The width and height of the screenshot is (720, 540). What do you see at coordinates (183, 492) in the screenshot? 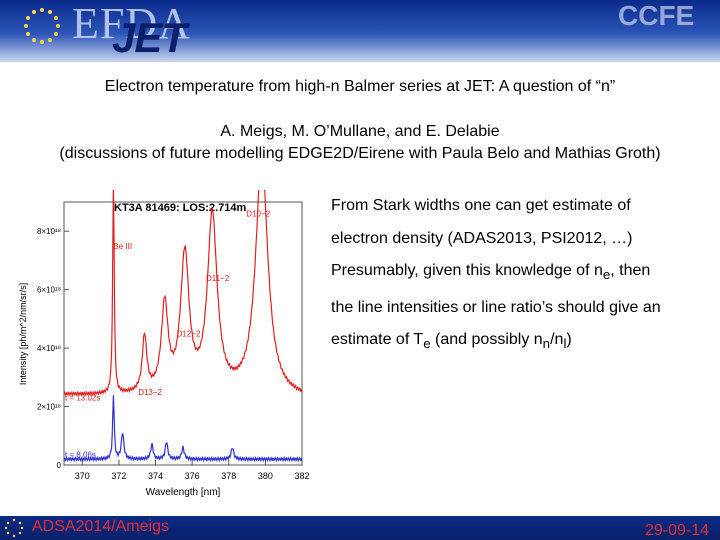
I see `x-axis-label: Wavelength [nm]` at bounding box center [183, 492].